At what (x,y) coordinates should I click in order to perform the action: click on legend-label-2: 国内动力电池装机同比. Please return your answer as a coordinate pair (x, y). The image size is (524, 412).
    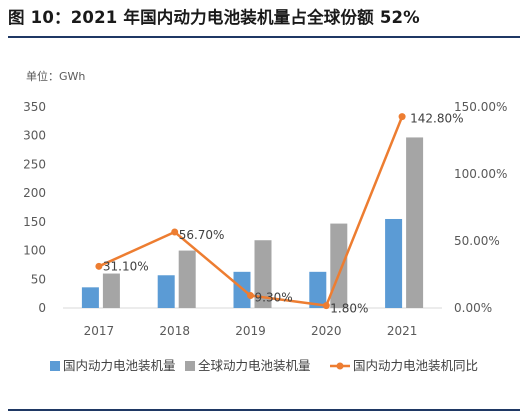
    Looking at the image, I should click on (415, 365).